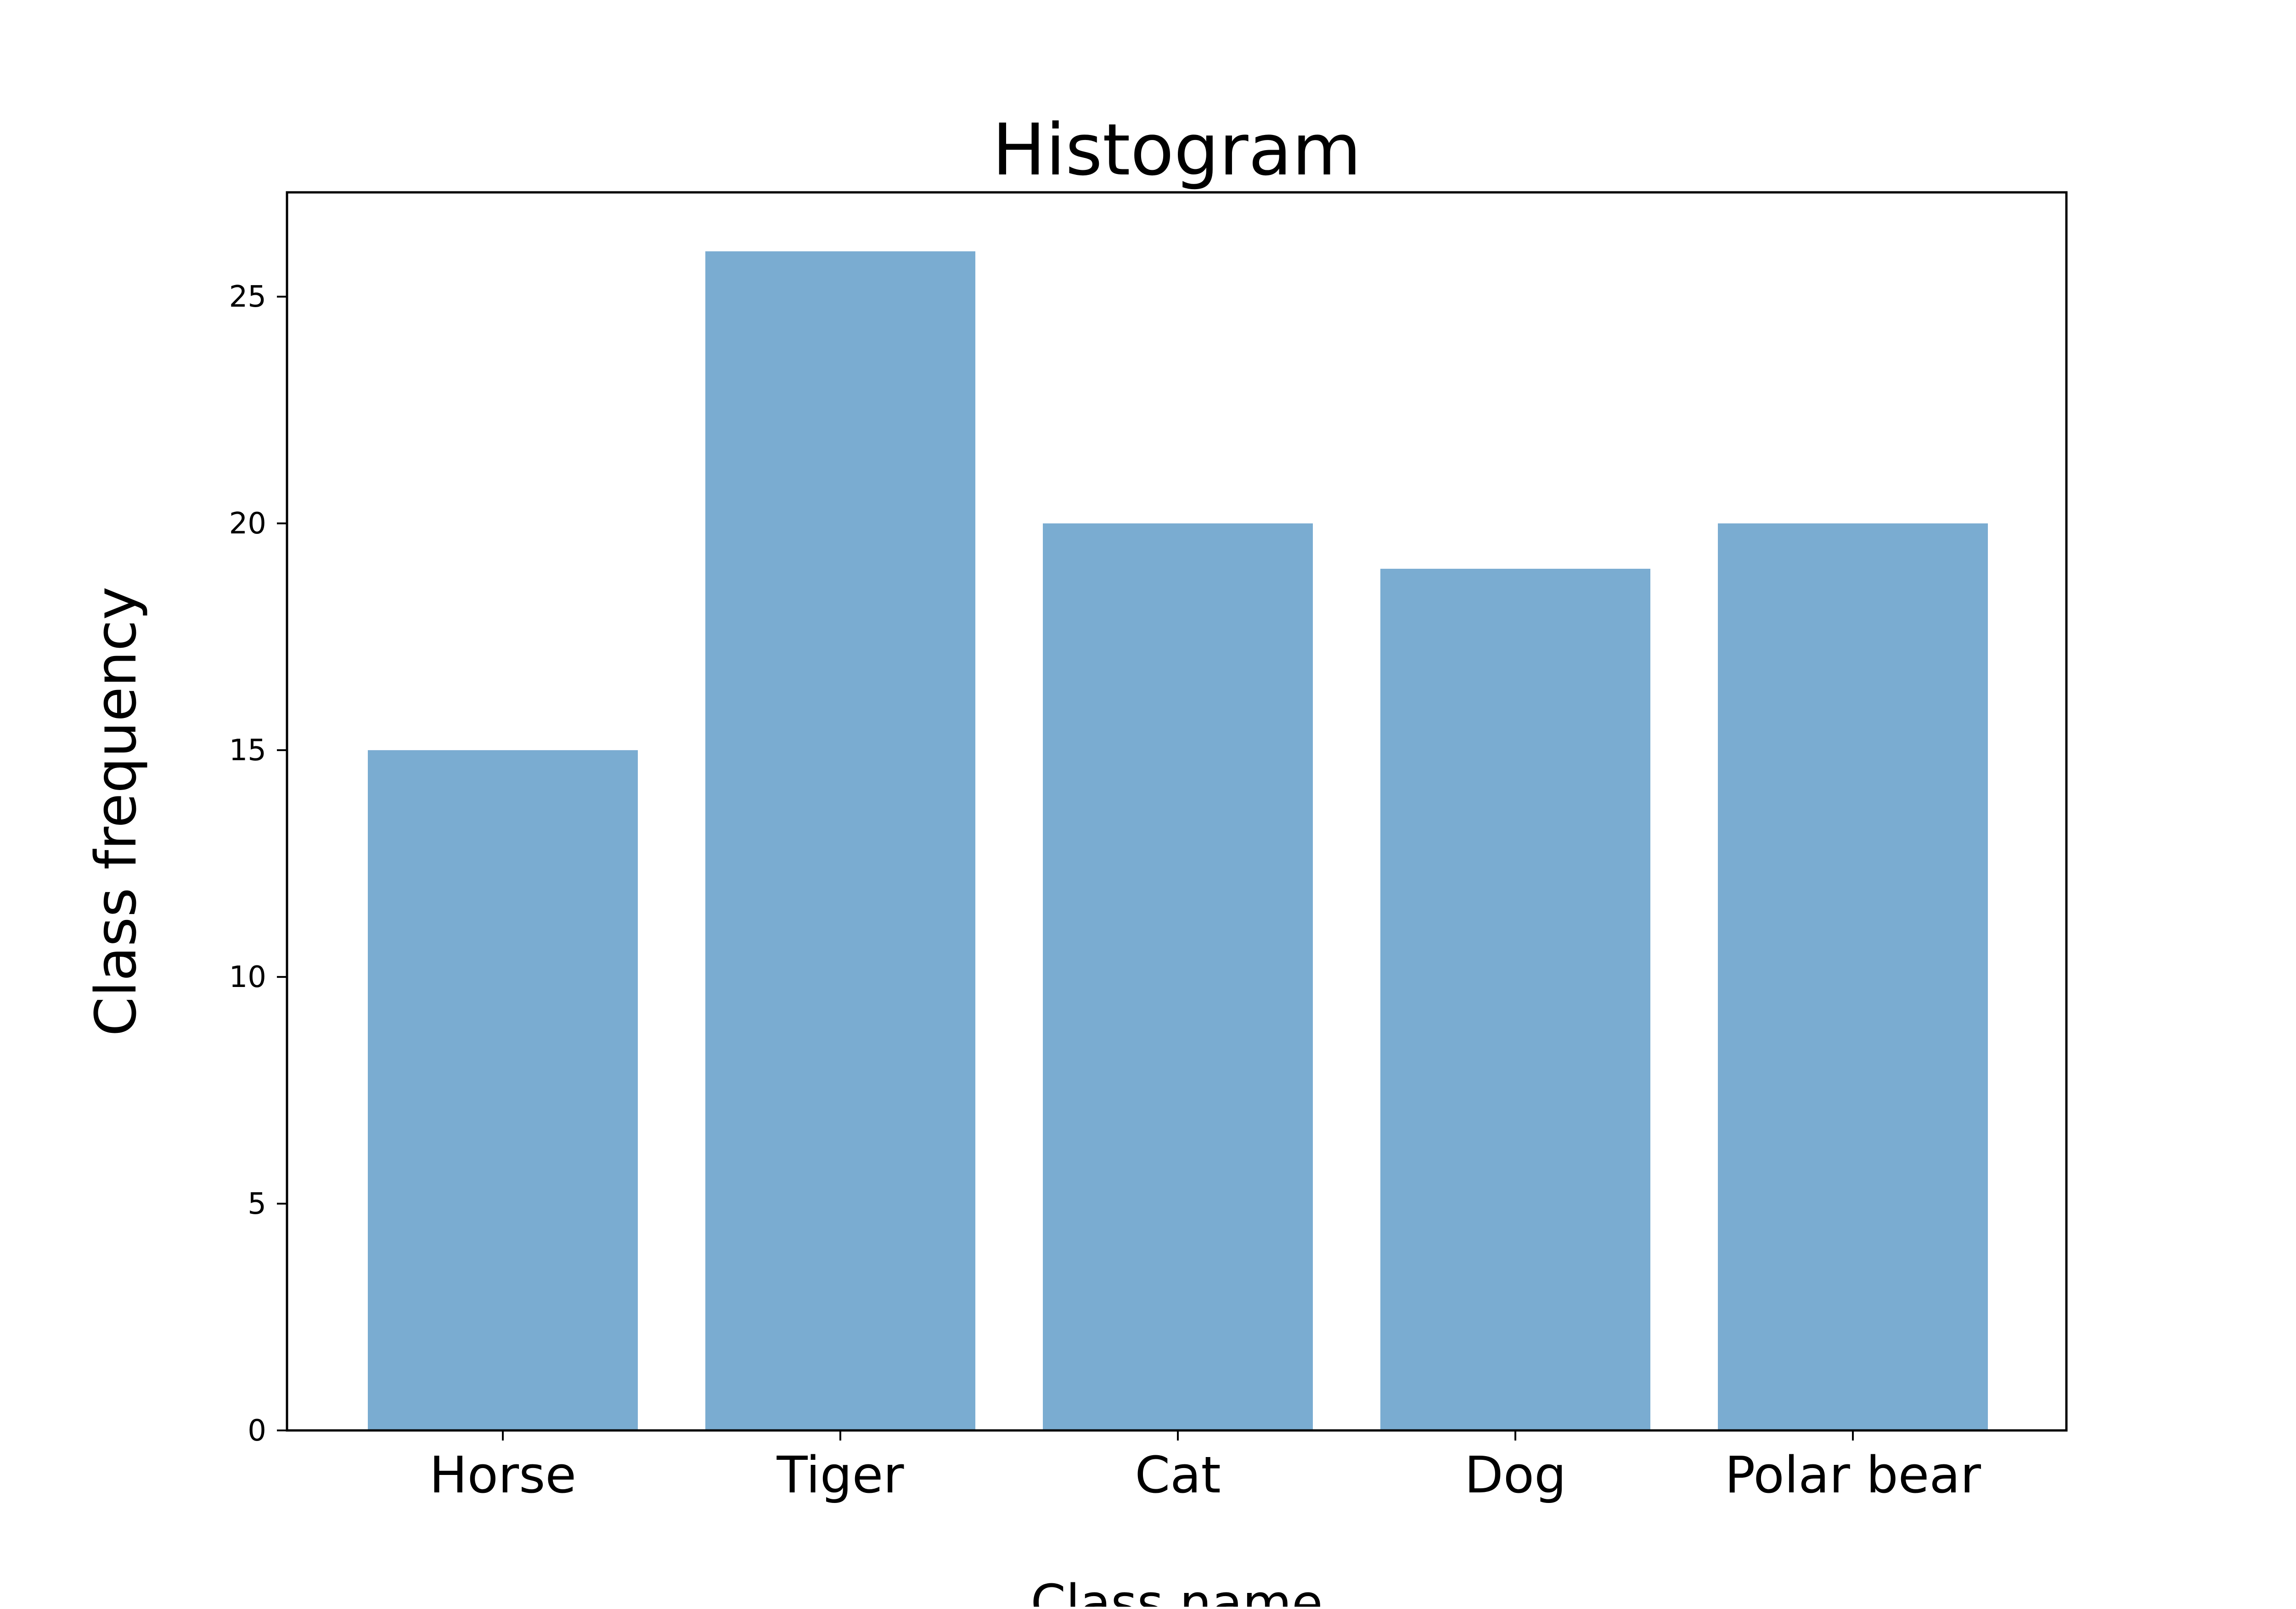  I want to click on bar-cat, so click(1178, 977).